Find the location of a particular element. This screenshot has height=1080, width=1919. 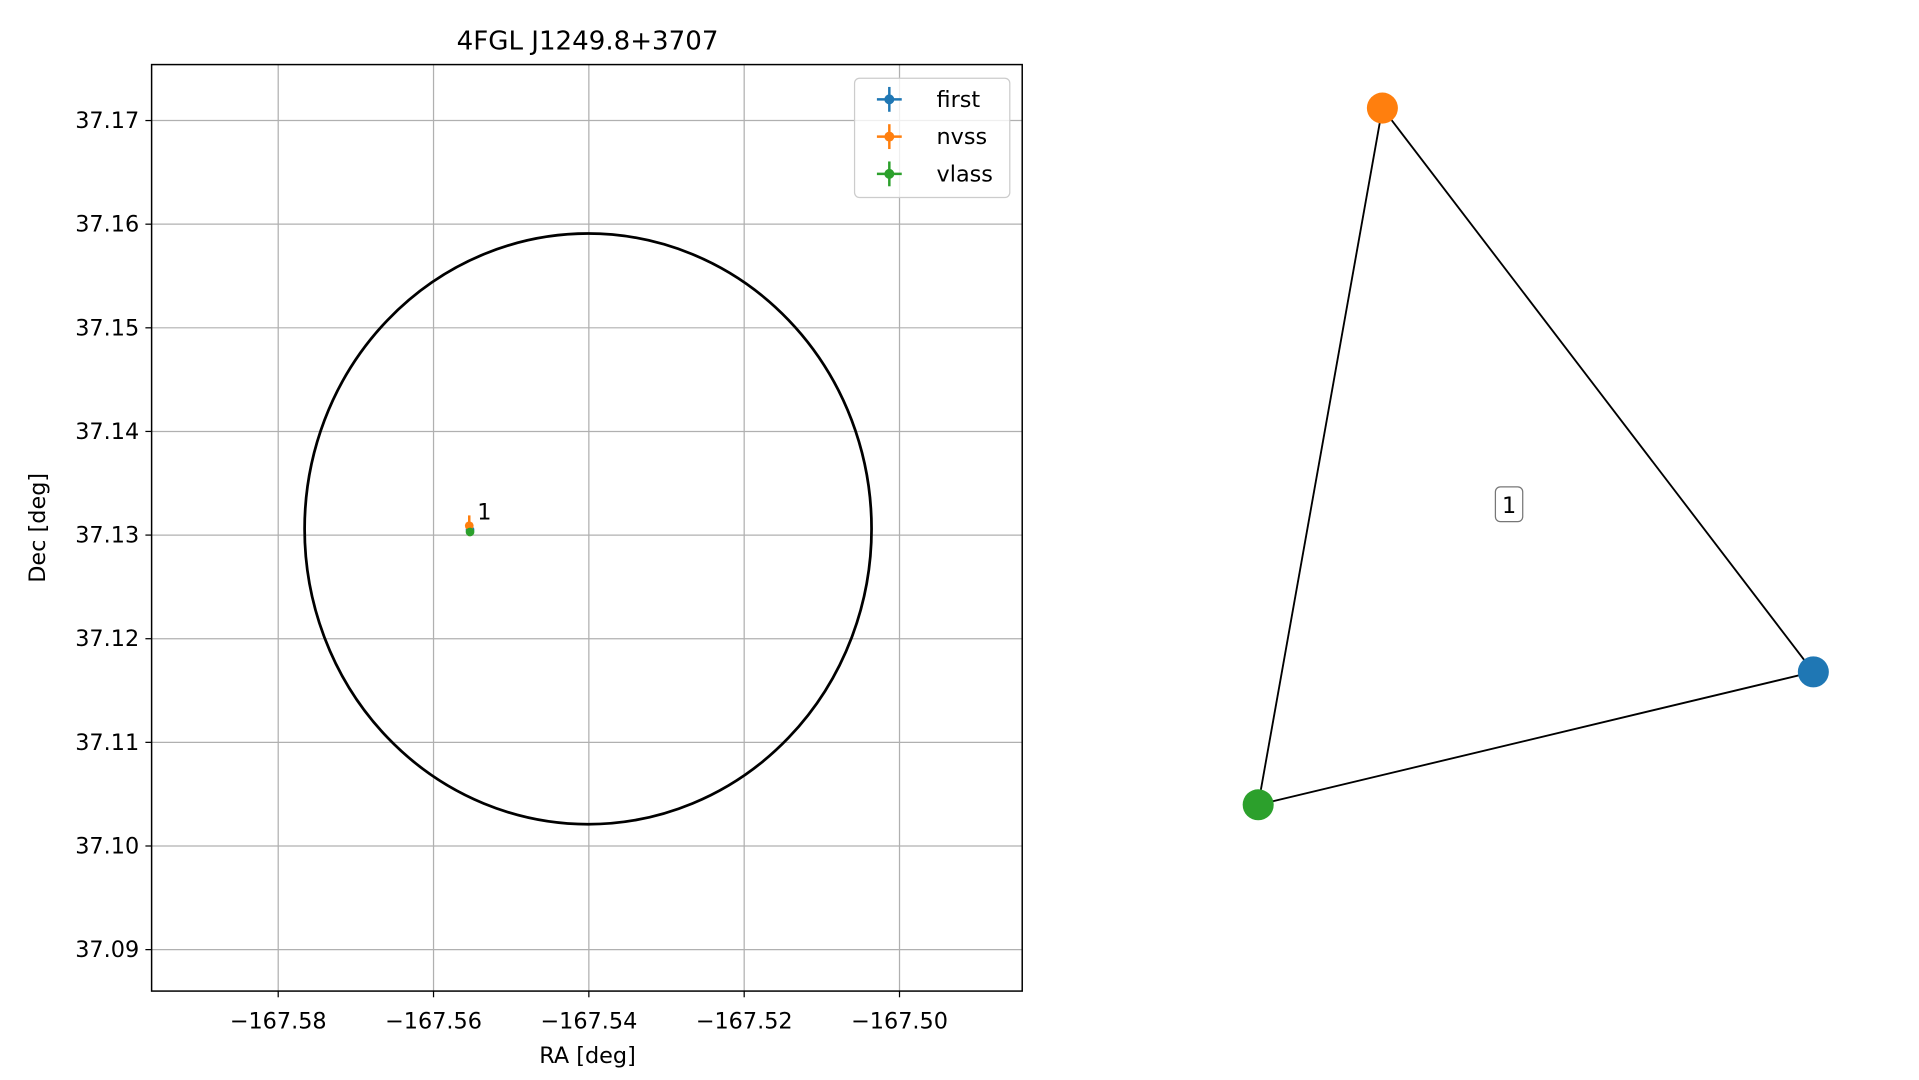

y-tick-label: 37.15 is located at coordinates (107, 328).